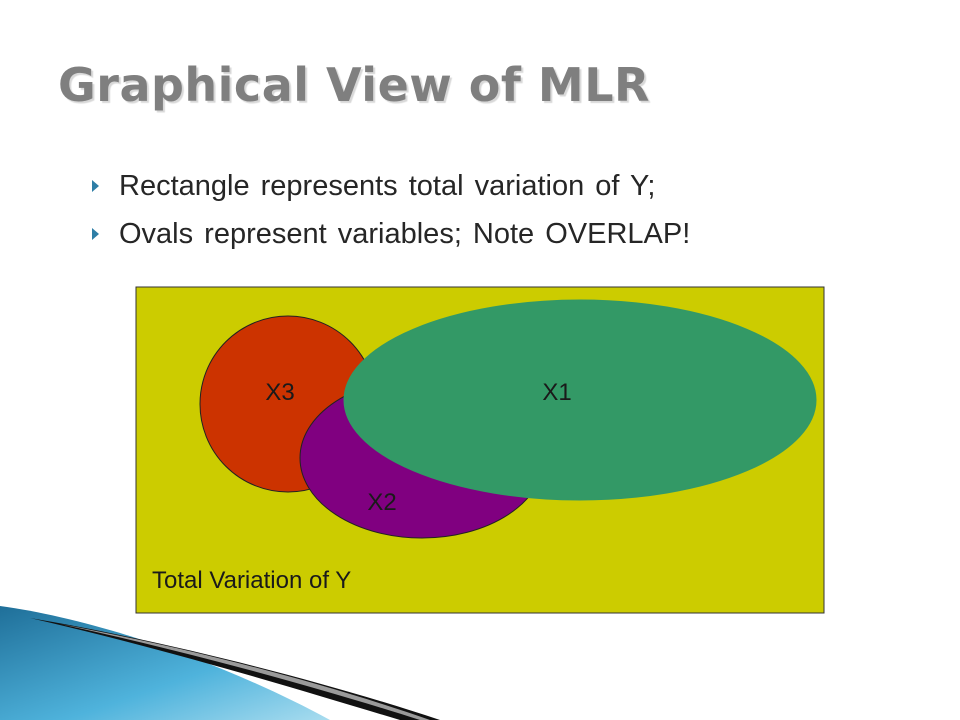  What do you see at coordinates (251, 580) in the screenshot?
I see `rectangle-label: Total Variation of Y` at bounding box center [251, 580].